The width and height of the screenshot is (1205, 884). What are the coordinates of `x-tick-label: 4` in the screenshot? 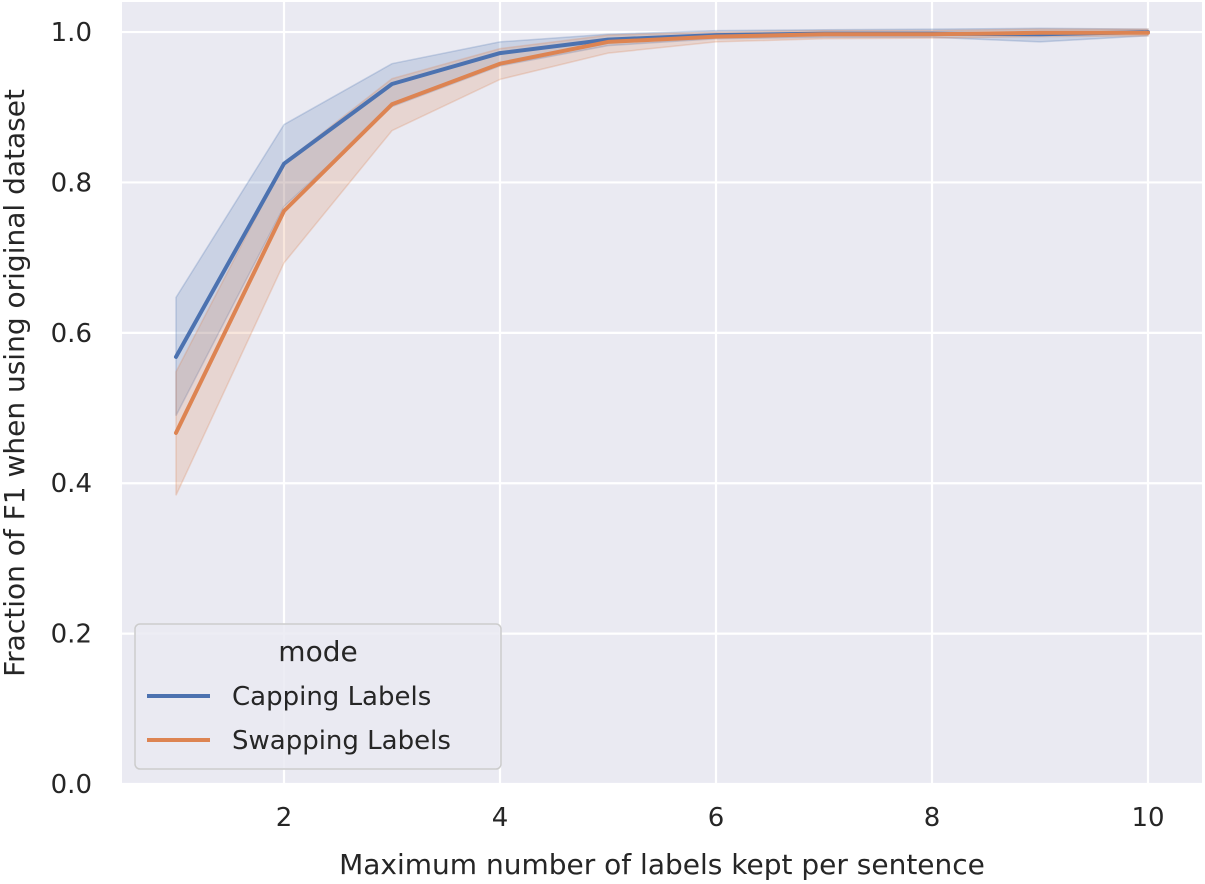 It's located at (500, 818).